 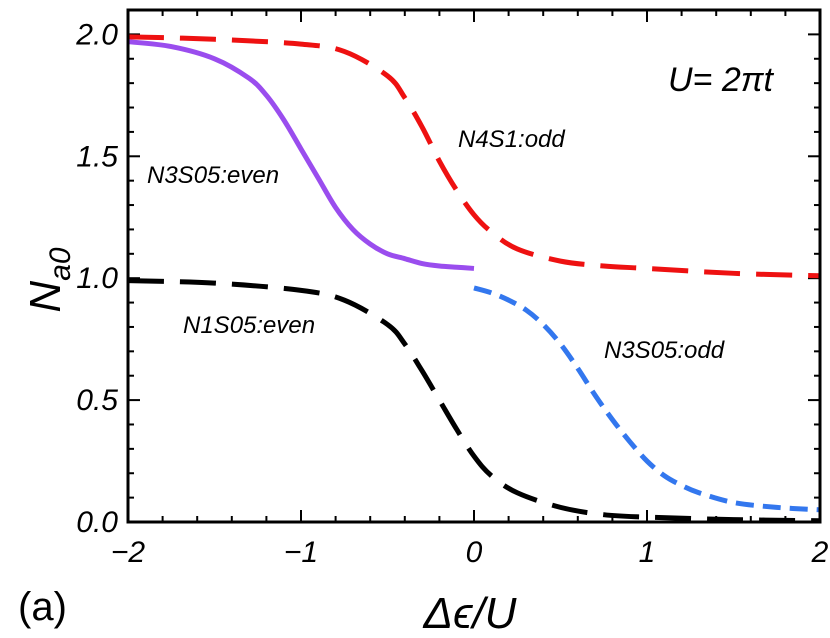 I want to click on series-label-n3s05-even: N3S05:even, so click(x=213, y=175).